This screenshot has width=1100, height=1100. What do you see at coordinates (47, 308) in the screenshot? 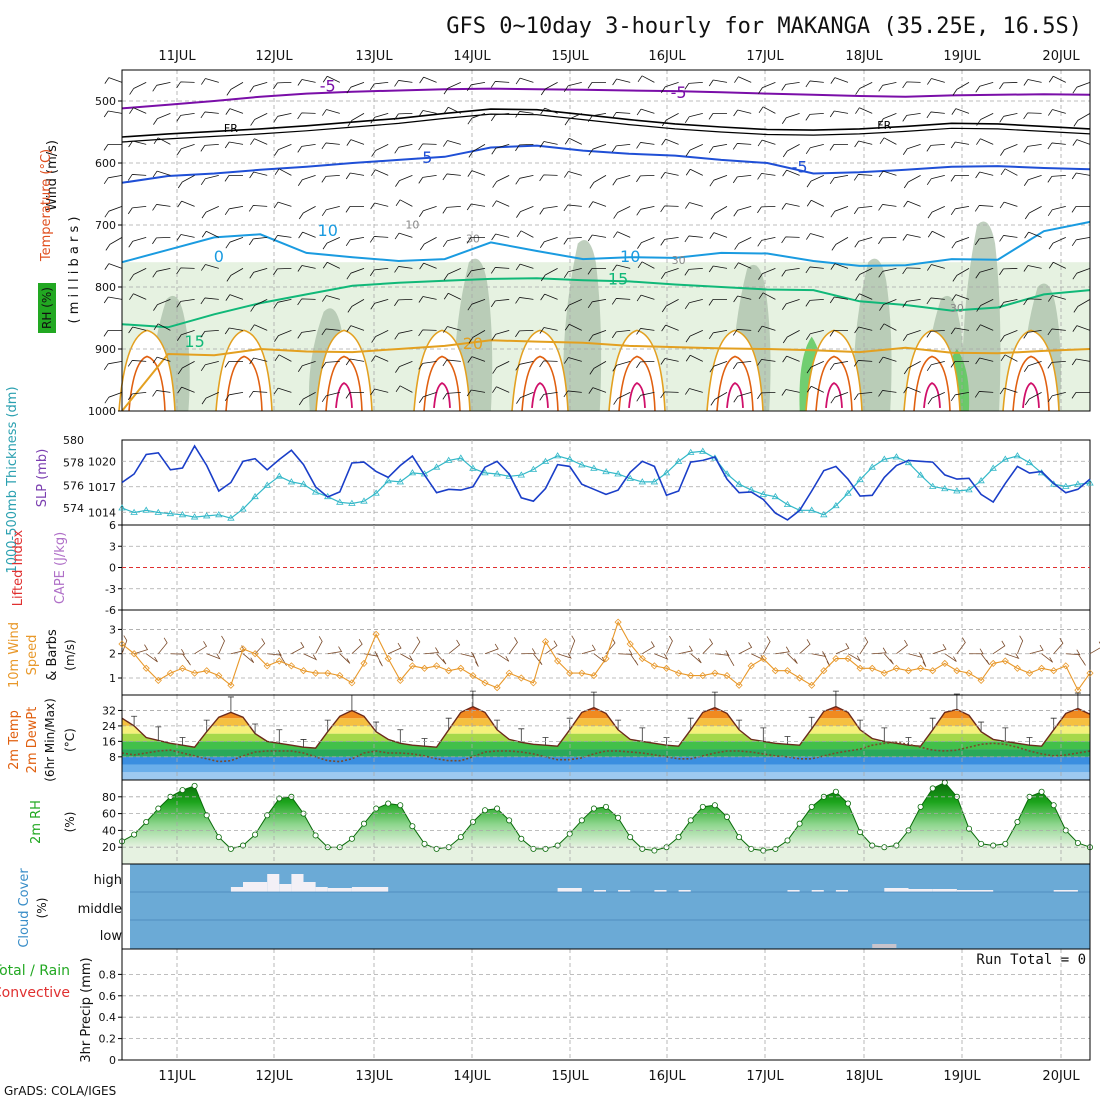
I see `ylabel-rh: RH (%)` at bounding box center [47, 308].